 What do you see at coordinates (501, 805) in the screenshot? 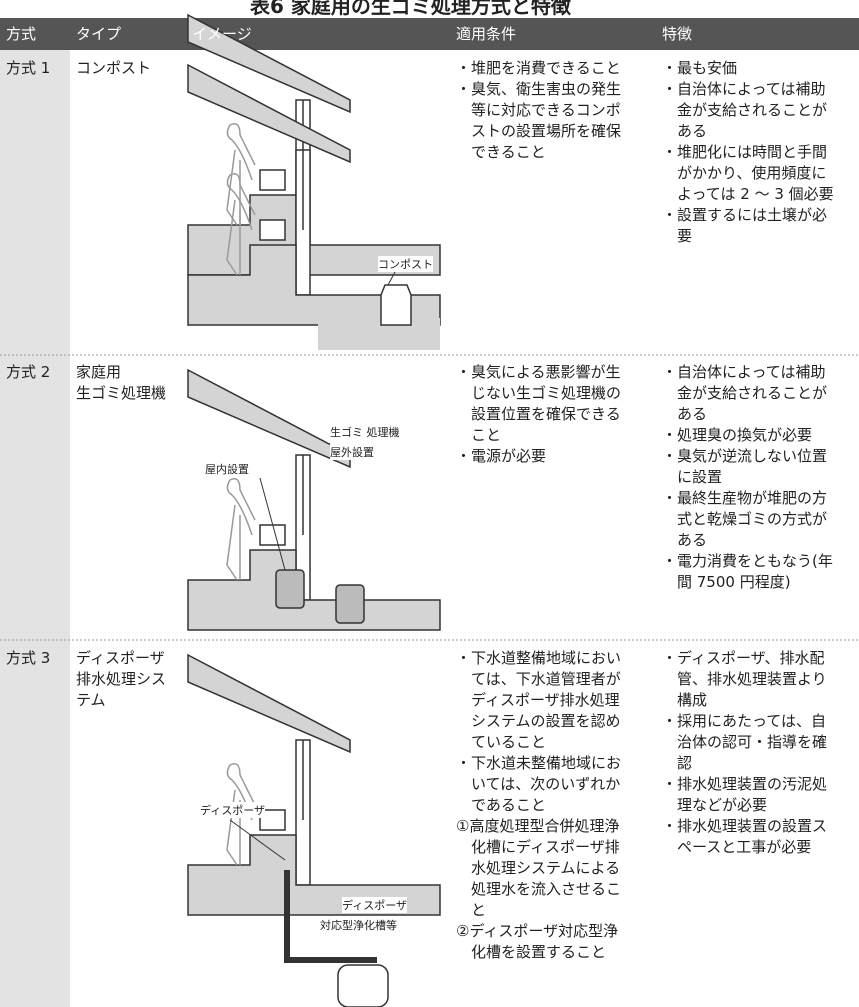
I see `condition-line: であること` at bounding box center [501, 805].